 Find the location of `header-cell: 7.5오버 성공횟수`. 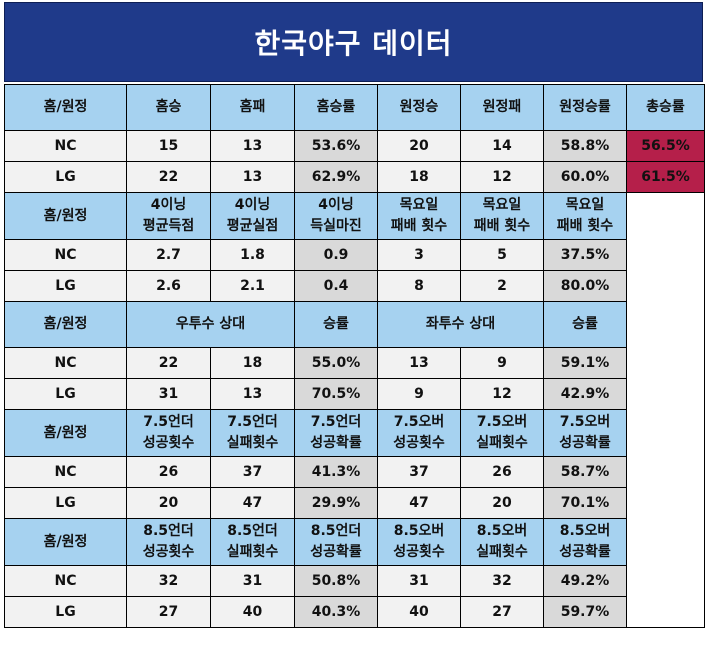

header-cell: 7.5오버 성공횟수 is located at coordinates (419, 433).